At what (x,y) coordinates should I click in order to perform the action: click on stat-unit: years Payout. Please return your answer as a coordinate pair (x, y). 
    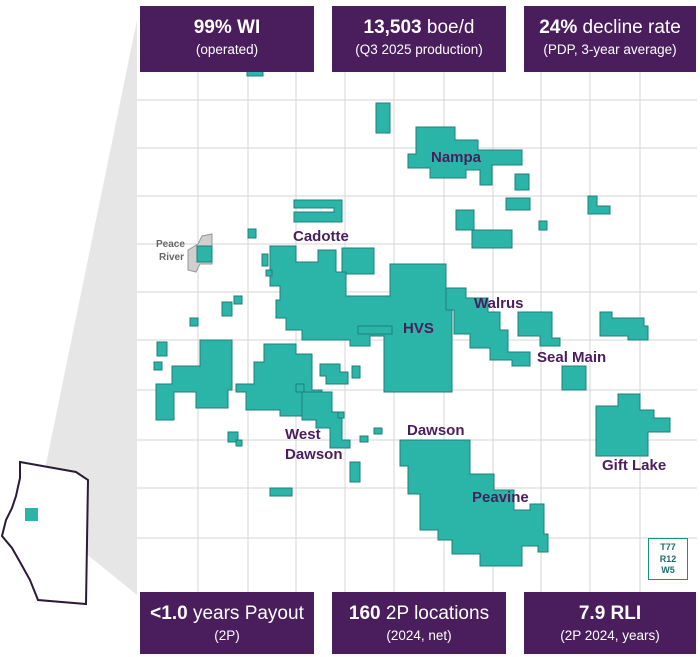
    Looking at the image, I should click on (245, 613).